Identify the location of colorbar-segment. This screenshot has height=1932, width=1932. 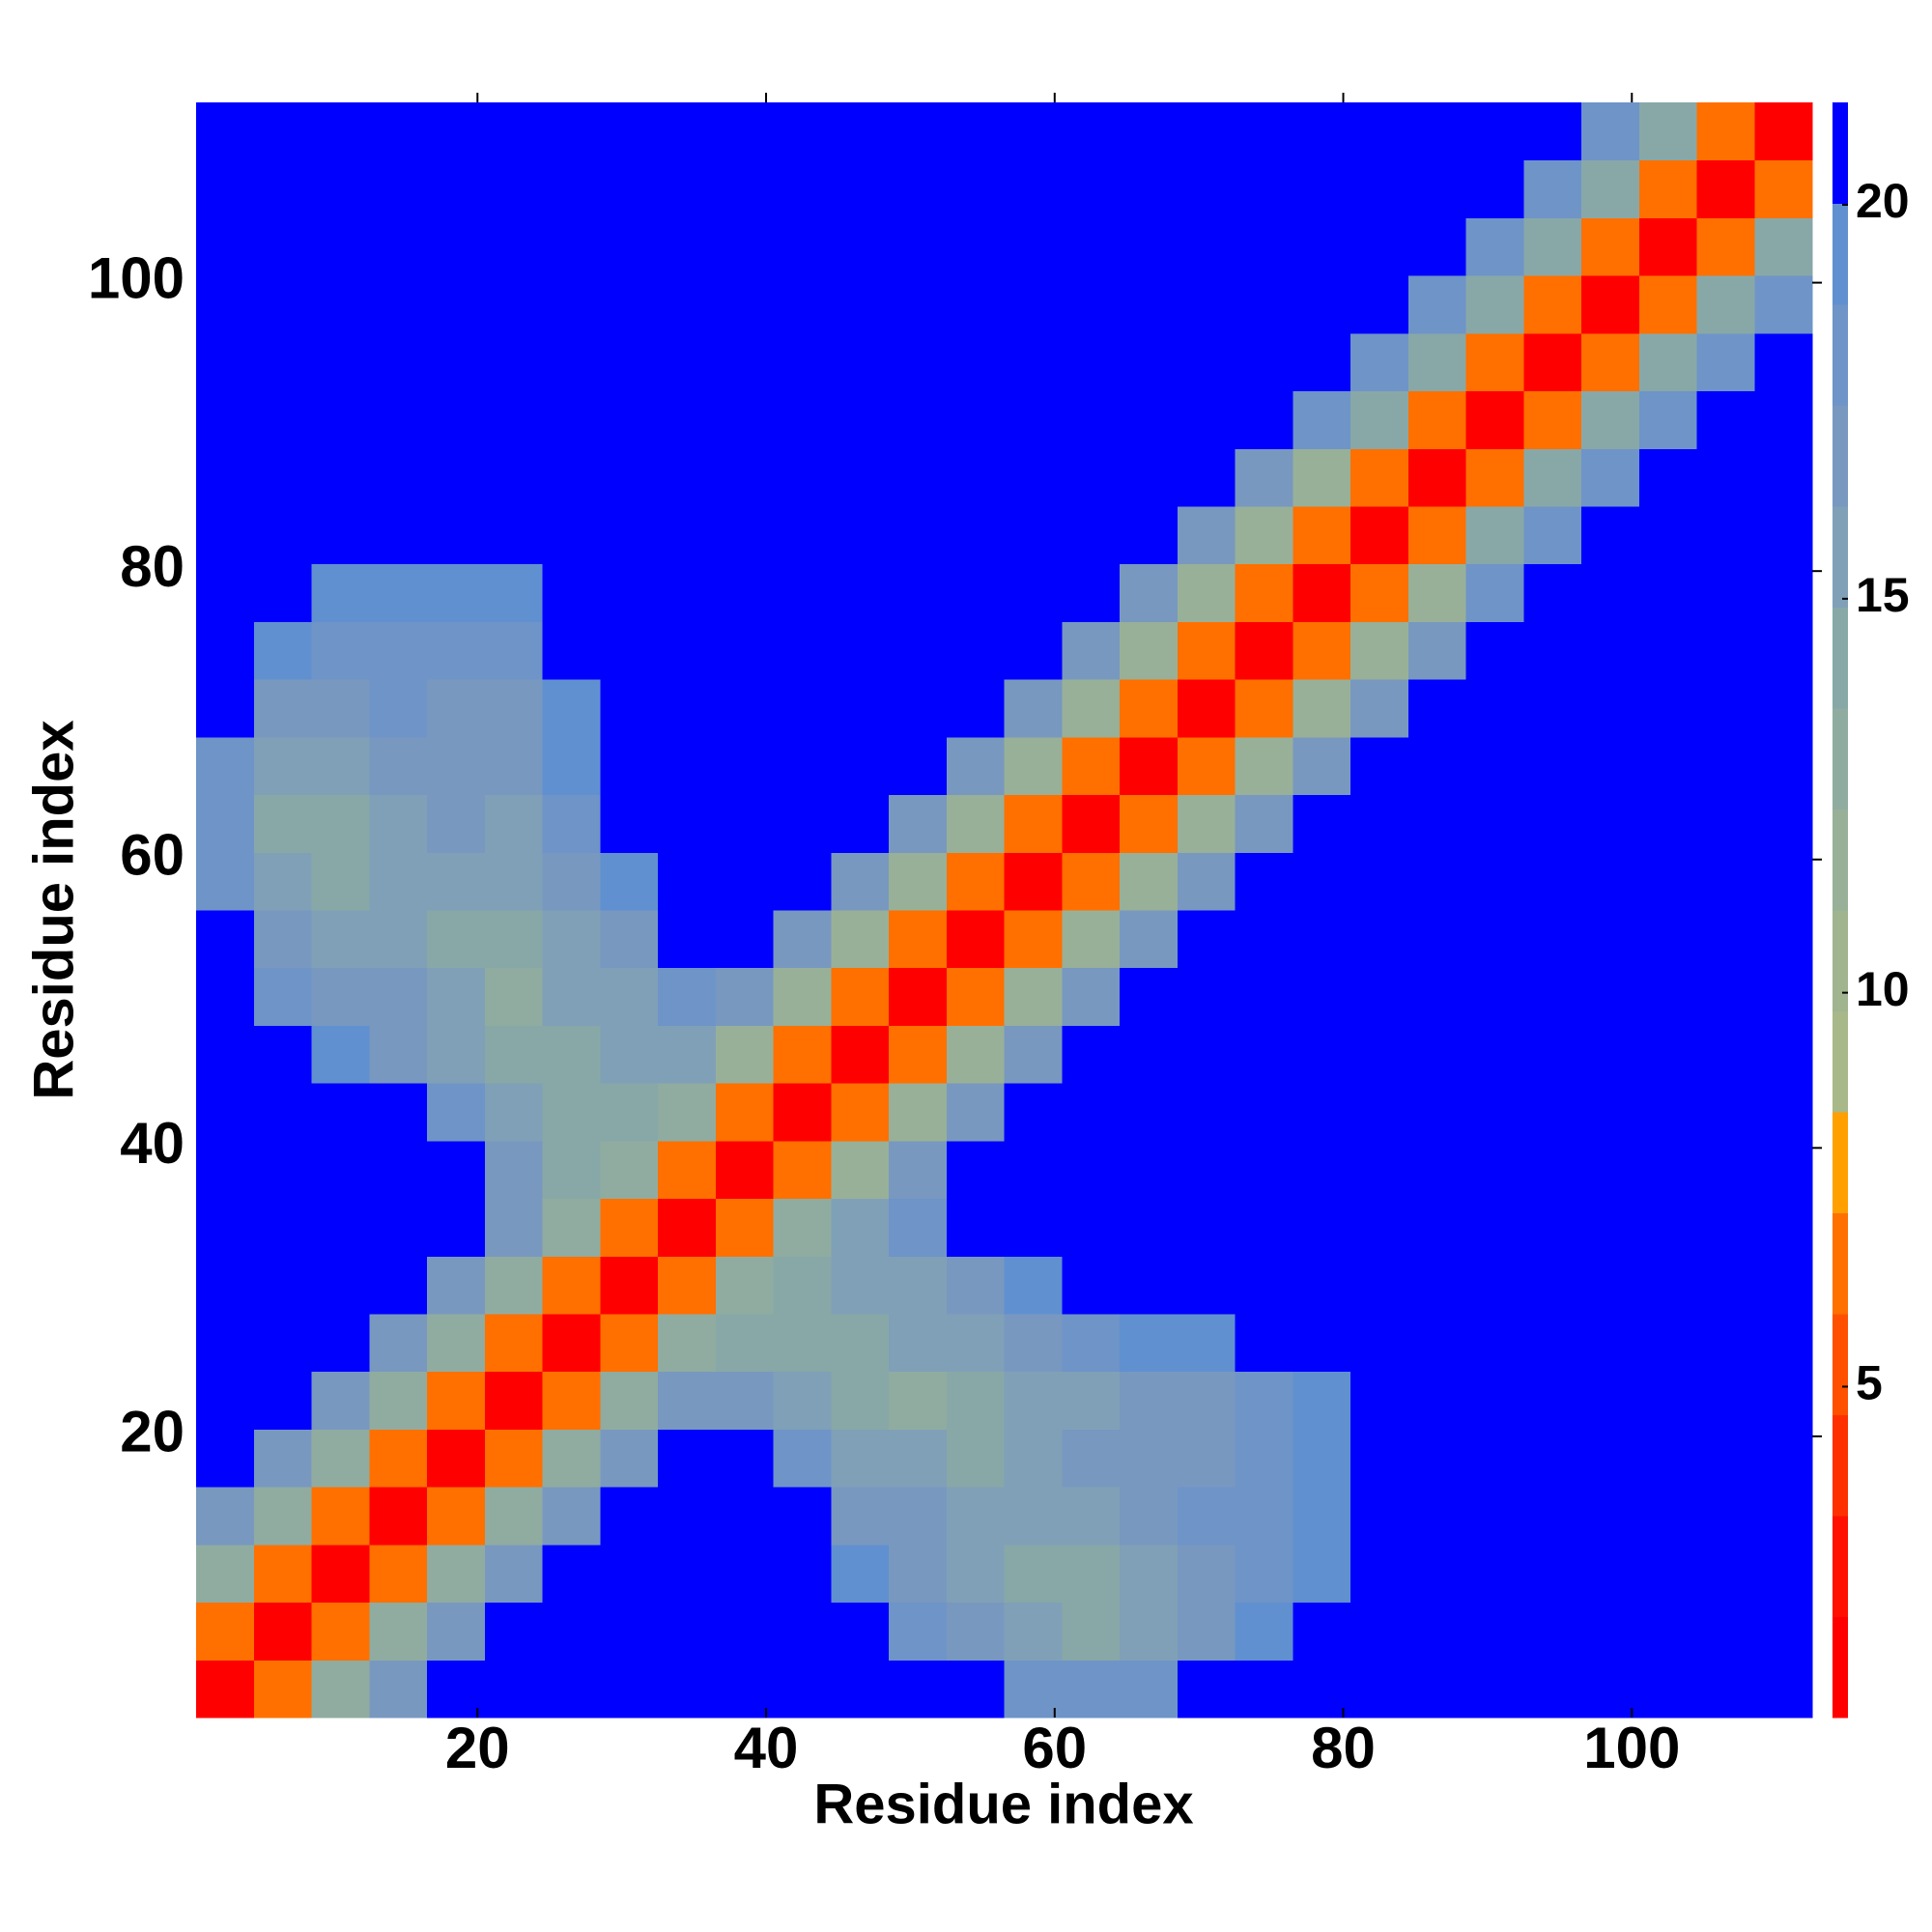
(1840, 355).